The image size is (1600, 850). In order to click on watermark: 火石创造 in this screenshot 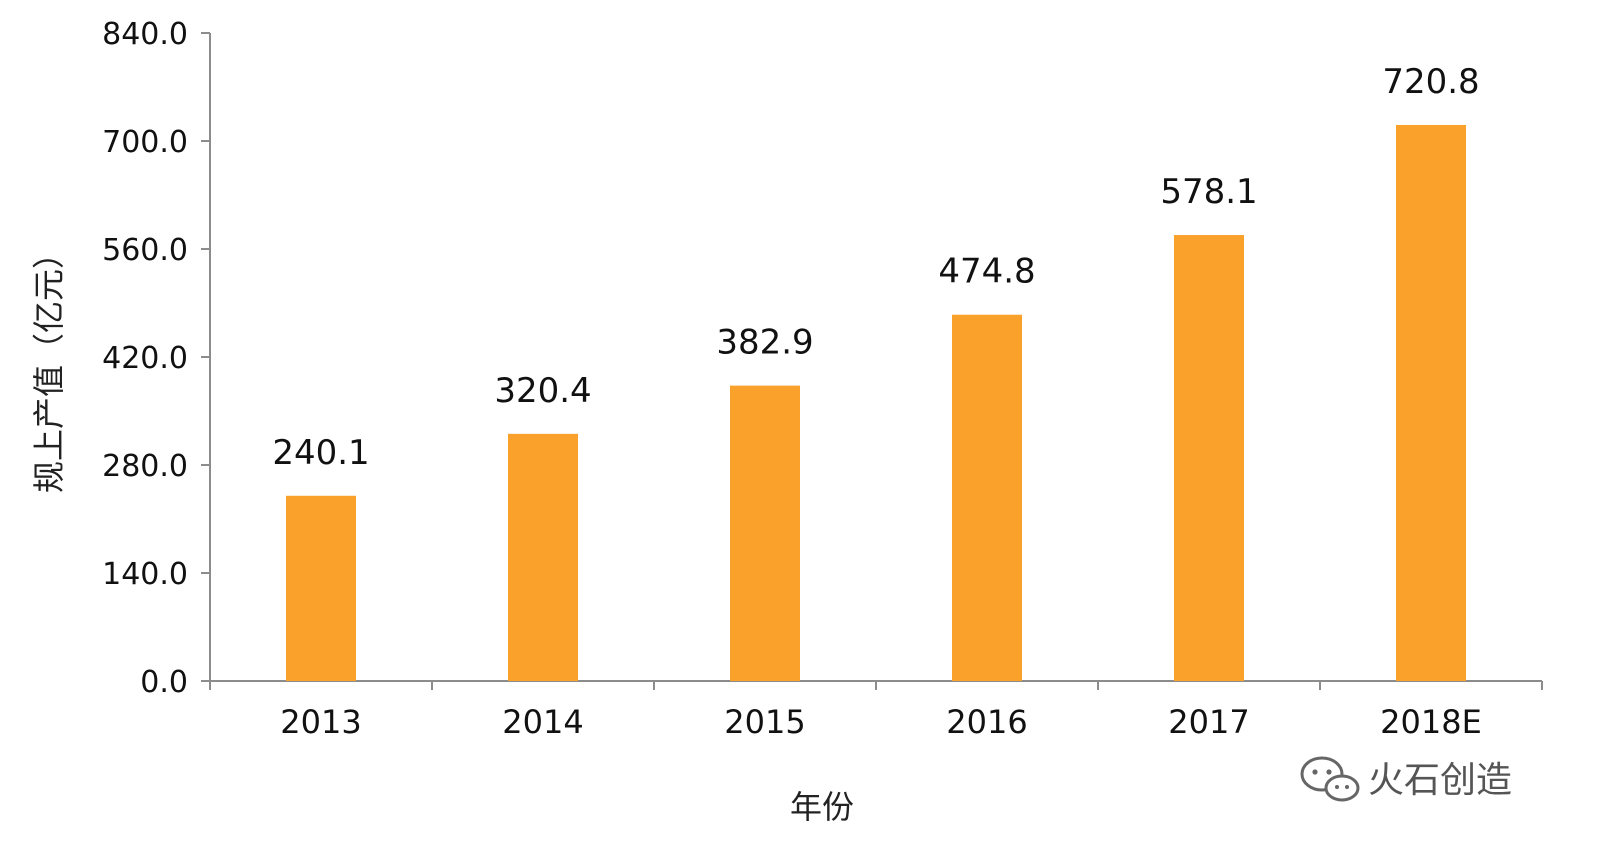, I will do `click(1406, 779)`.